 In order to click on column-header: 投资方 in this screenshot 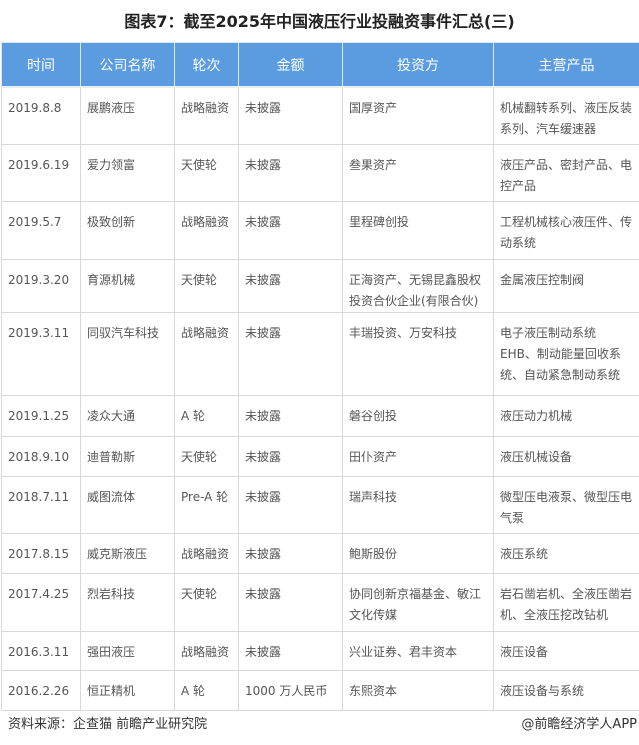, I will do `click(418, 65)`.